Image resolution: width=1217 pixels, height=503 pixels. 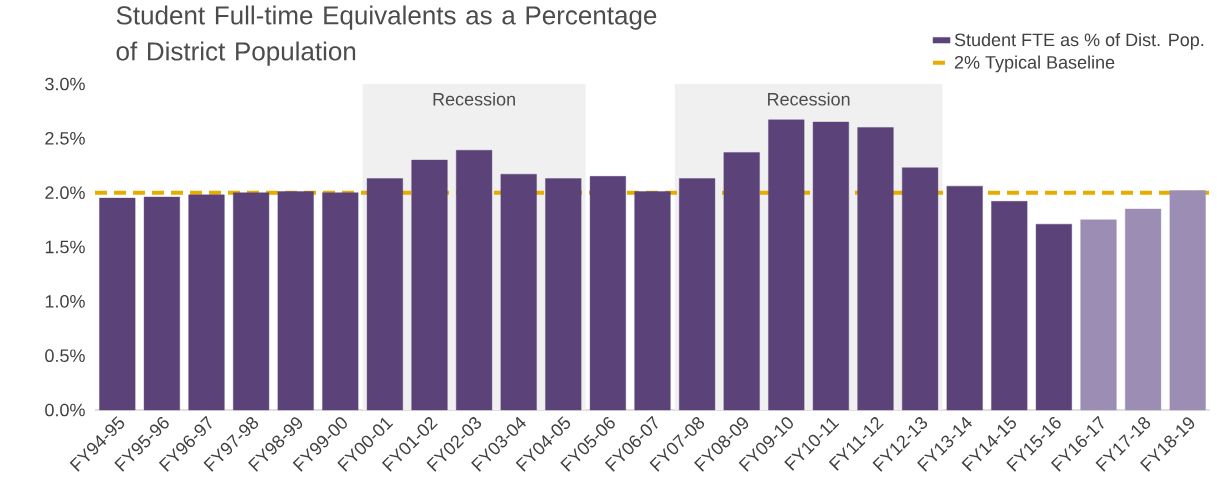 I want to click on y-tick-label: 2.0%, so click(x=65, y=193).